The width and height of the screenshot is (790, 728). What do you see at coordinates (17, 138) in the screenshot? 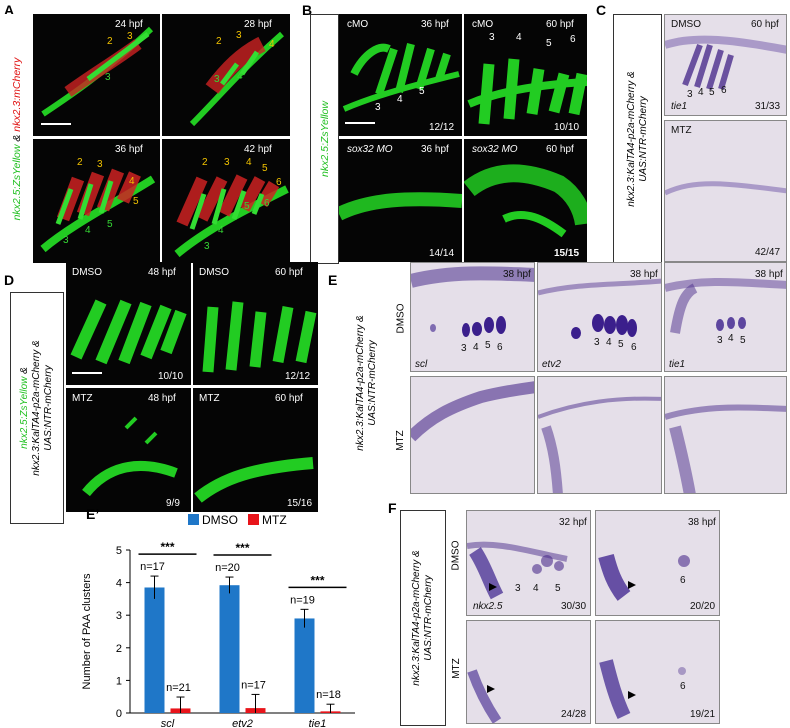
I see `panel-a-side-text: nkx2.5:ZsYellow & nkx2.3:mCherry` at bounding box center [17, 138].